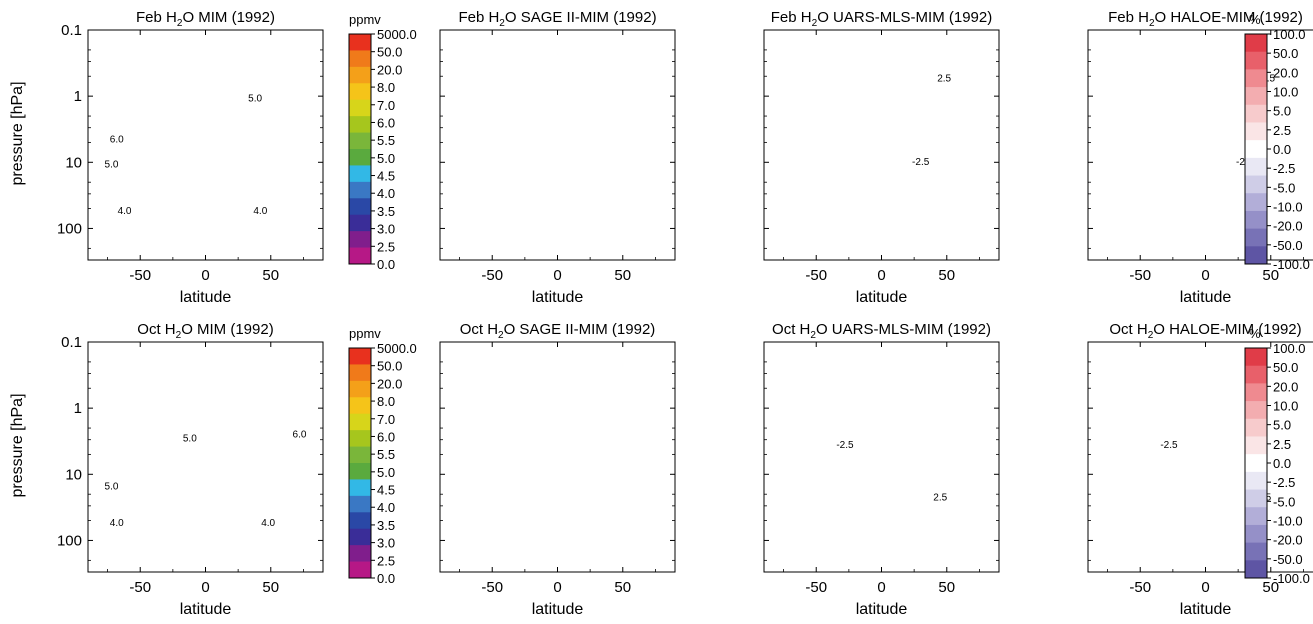 The image size is (1313, 624). Describe the element at coordinates (300, 435) in the screenshot. I see `contour-label: 6.0` at that location.